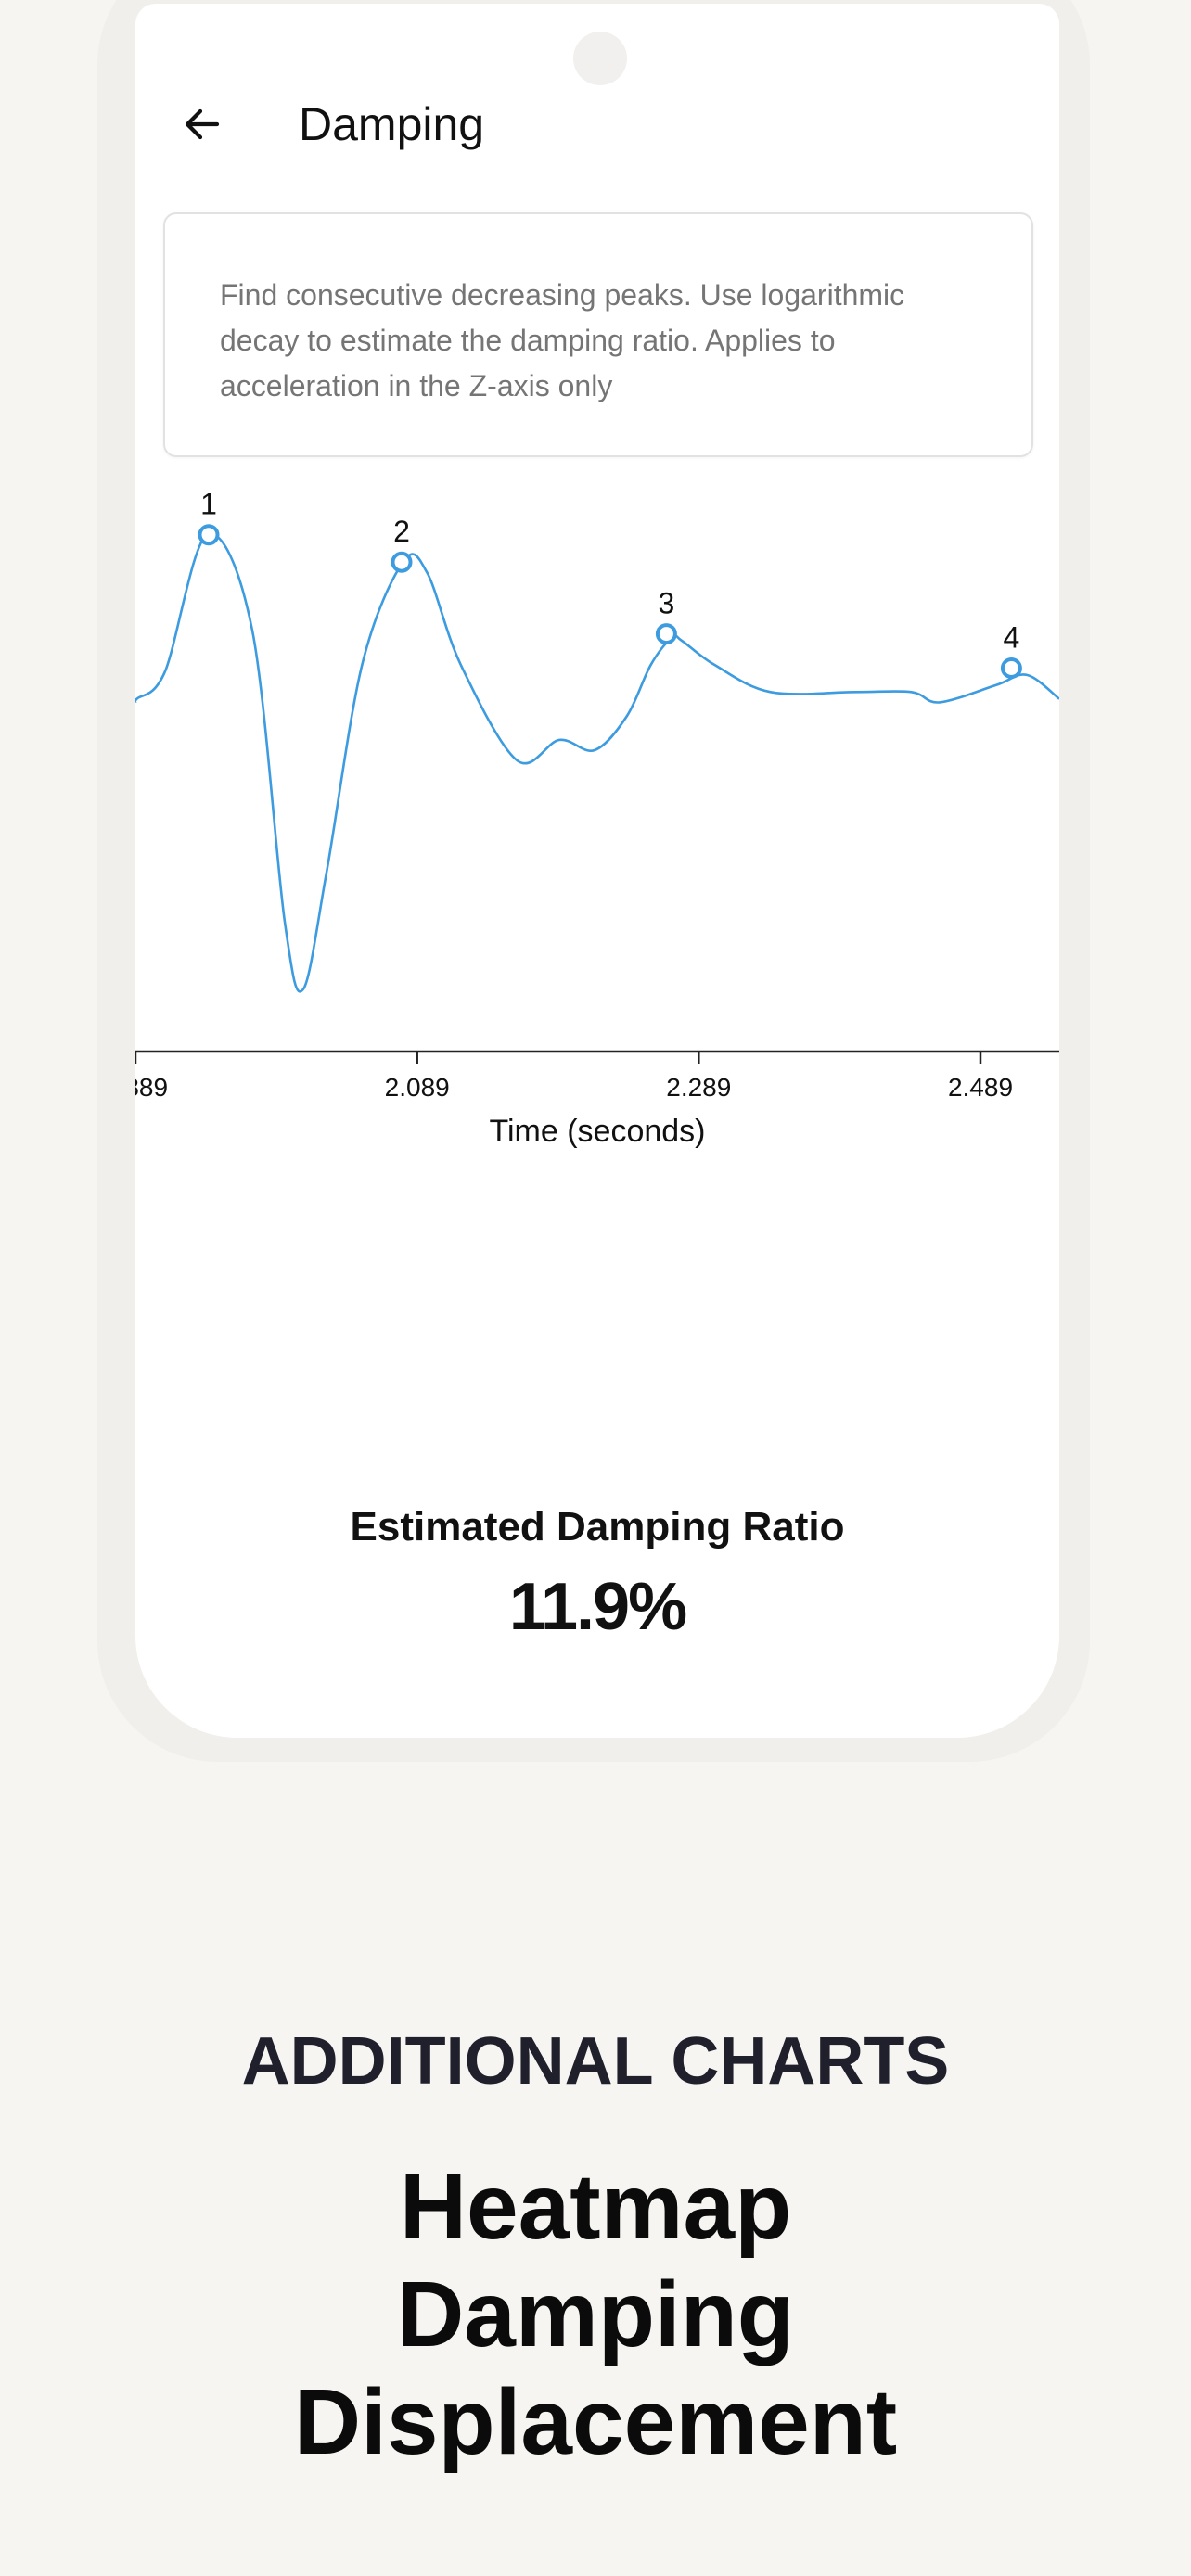 This screenshot has height=2576, width=1191. I want to click on feature-item: Displacement, so click(595, 2422).